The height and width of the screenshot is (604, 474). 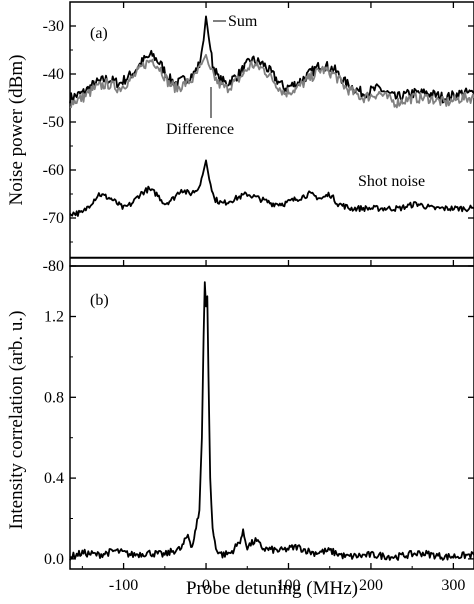 I want to click on y-tick-label-a: -30, so click(x=53, y=26).